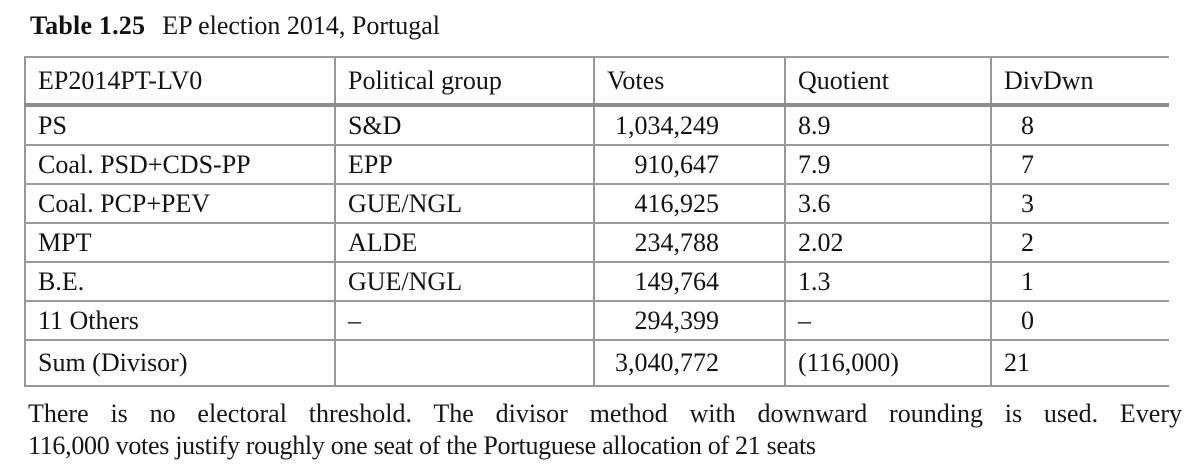 The width and height of the screenshot is (1200, 468). I want to click on votes-cell: 910,647, so click(690, 165).